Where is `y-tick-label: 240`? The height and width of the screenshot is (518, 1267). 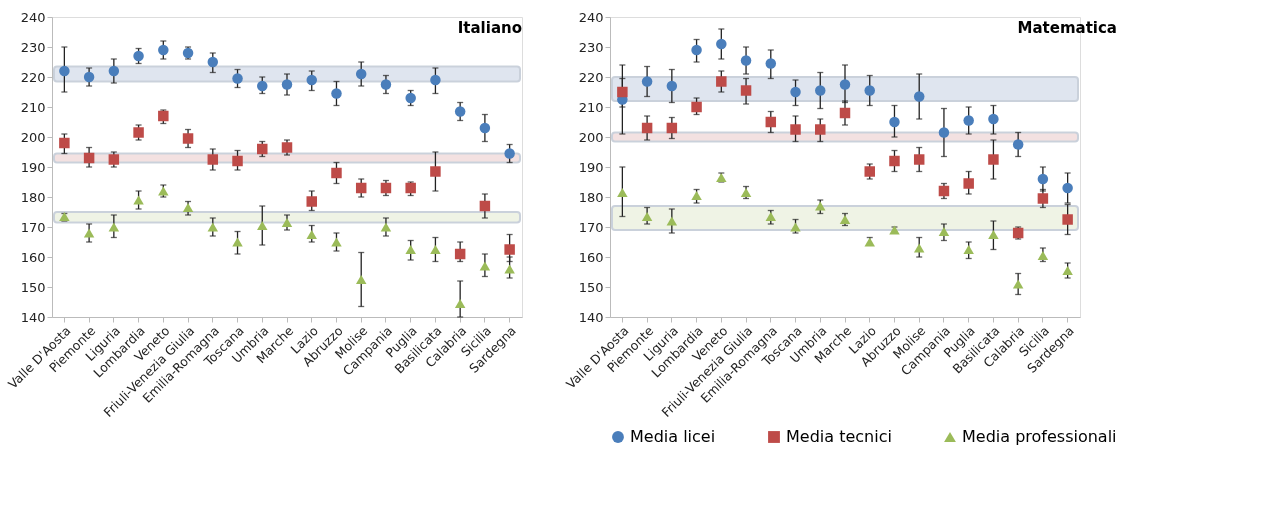 y-tick-label: 240 is located at coordinates (591, 17).